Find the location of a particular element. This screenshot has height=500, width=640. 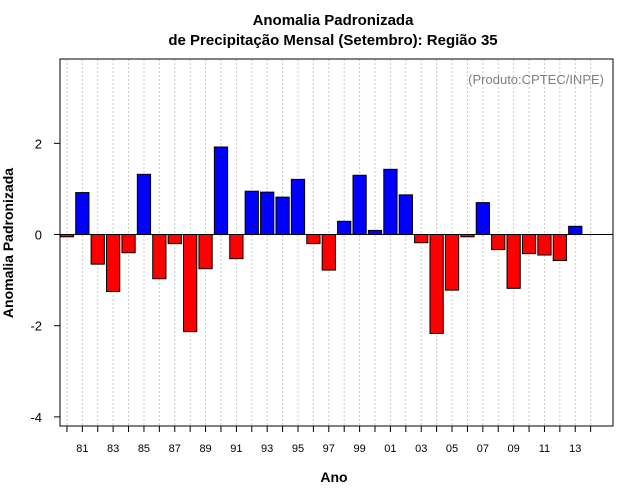

bar-1998 is located at coordinates (344, 228).